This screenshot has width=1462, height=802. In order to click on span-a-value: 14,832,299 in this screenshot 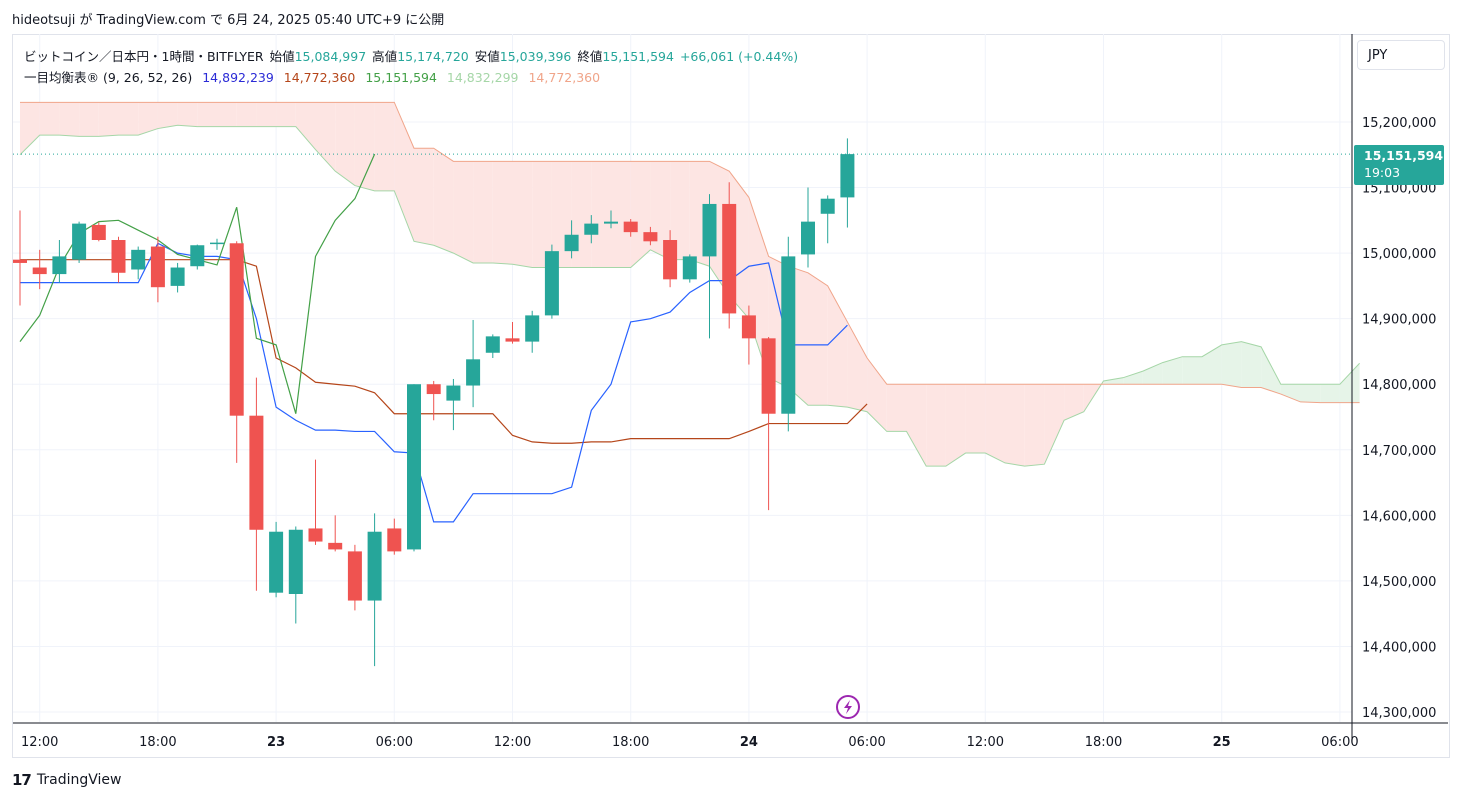, I will do `click(482, 77)`.